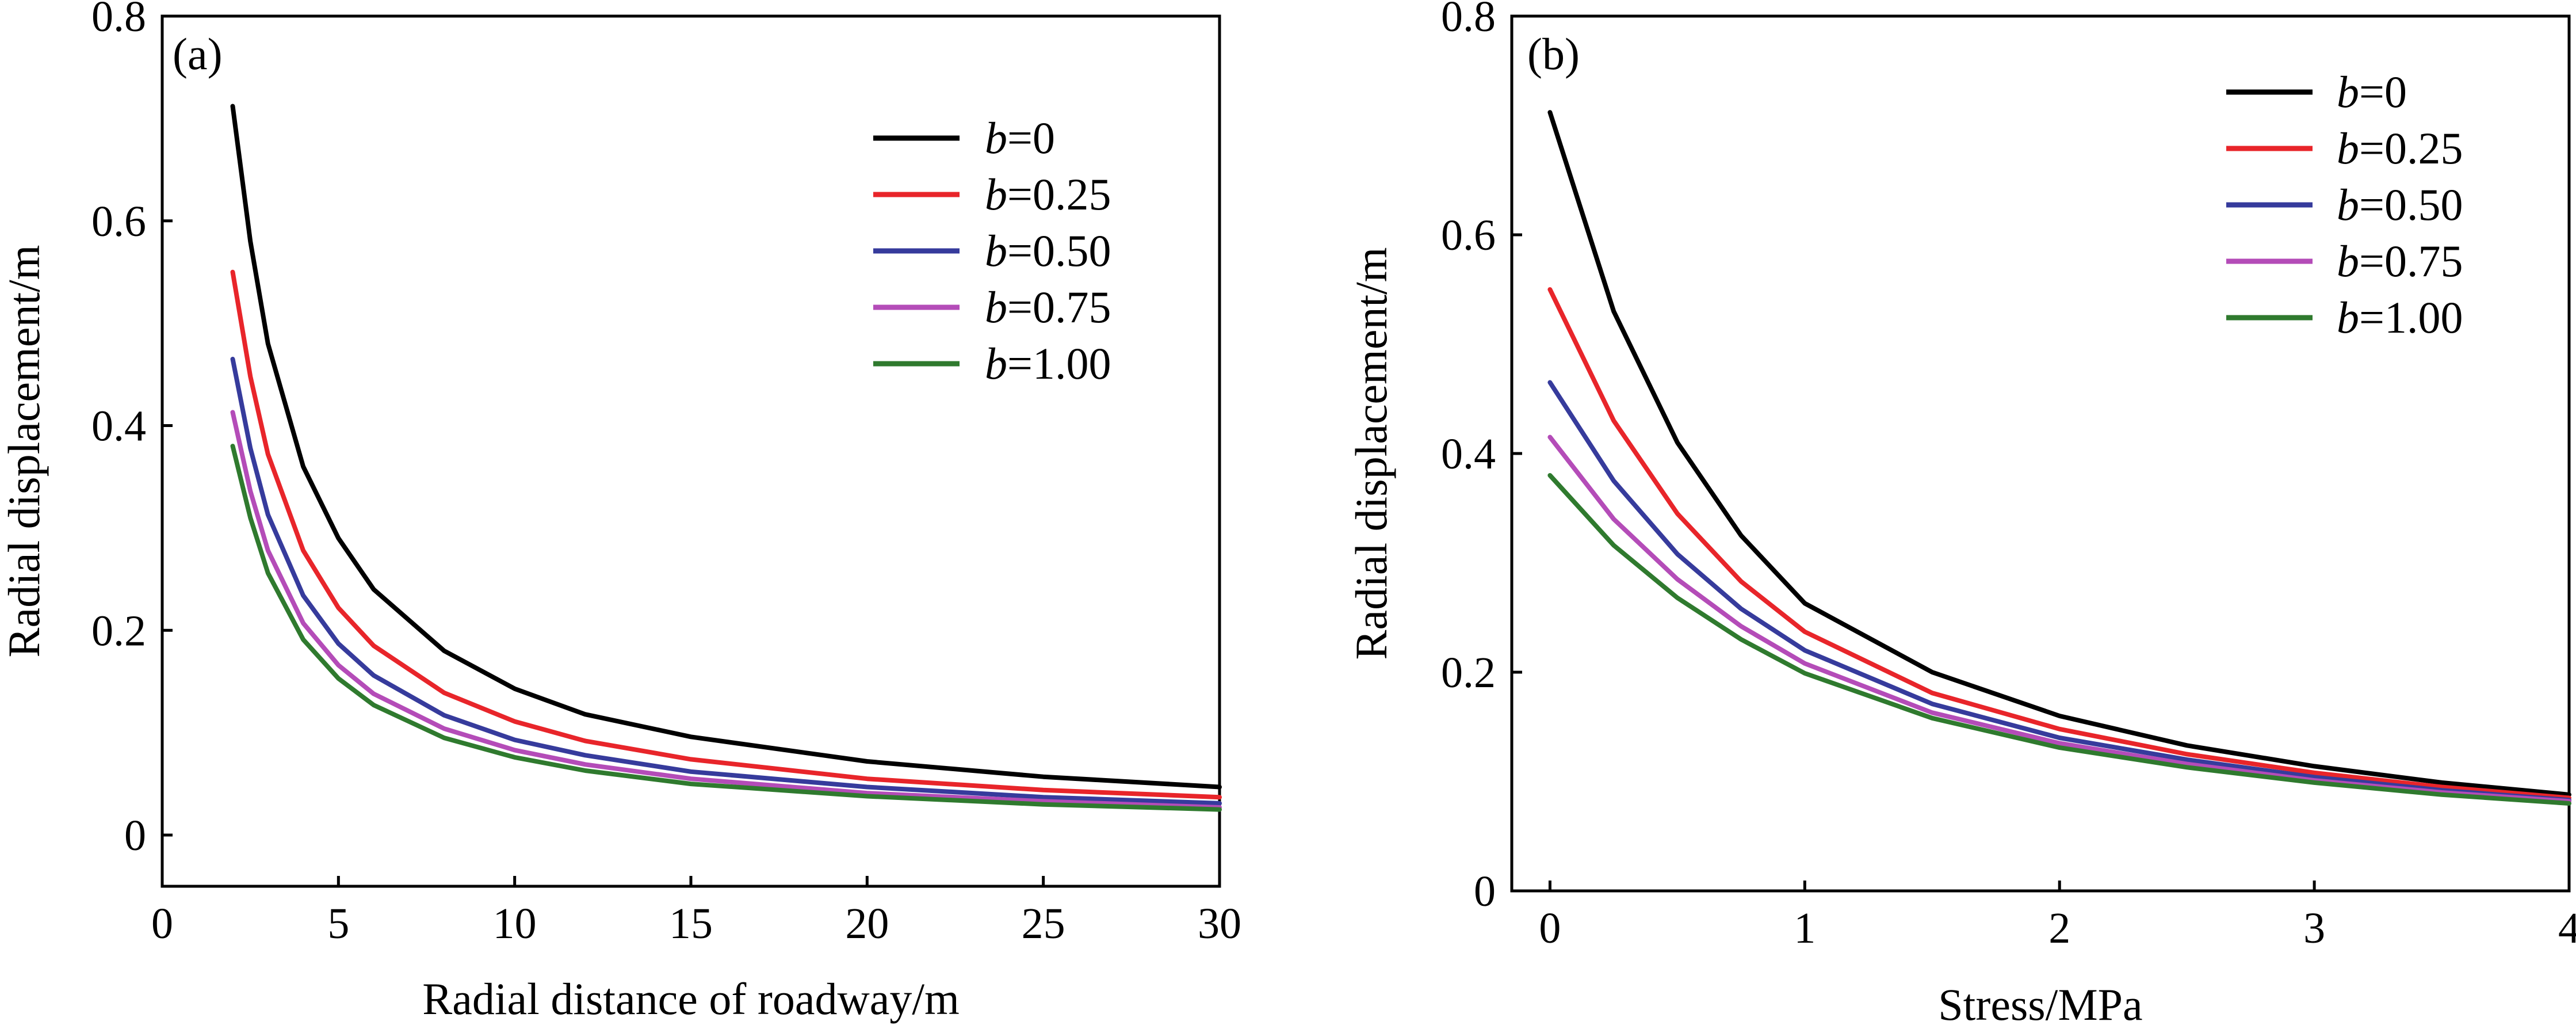  I want to click on x-tick-label: 5, so click(338, 924).